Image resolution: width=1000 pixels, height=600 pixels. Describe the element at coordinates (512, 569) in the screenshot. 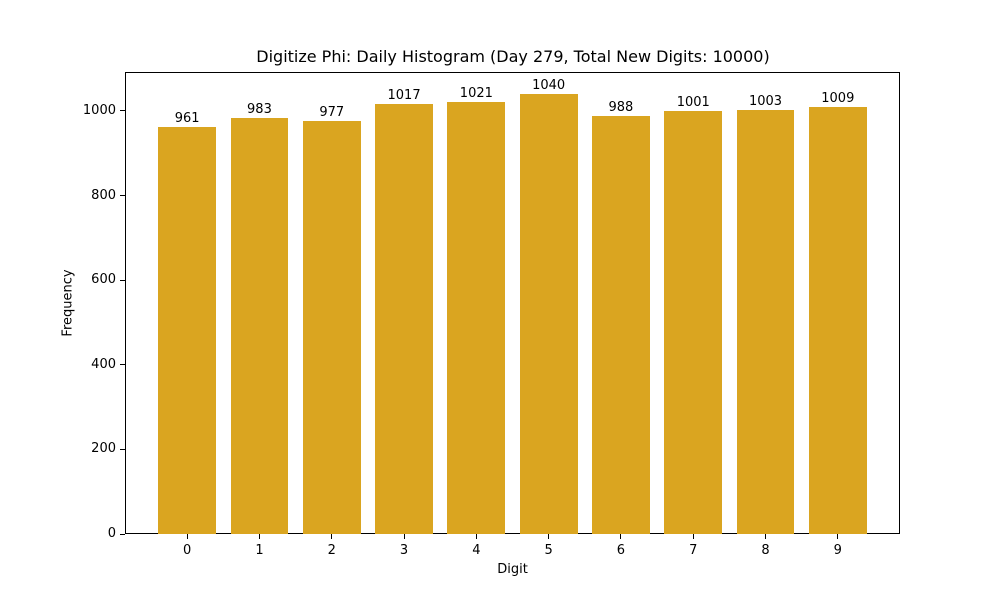

I see `x-axis-label: Digit` at that location.